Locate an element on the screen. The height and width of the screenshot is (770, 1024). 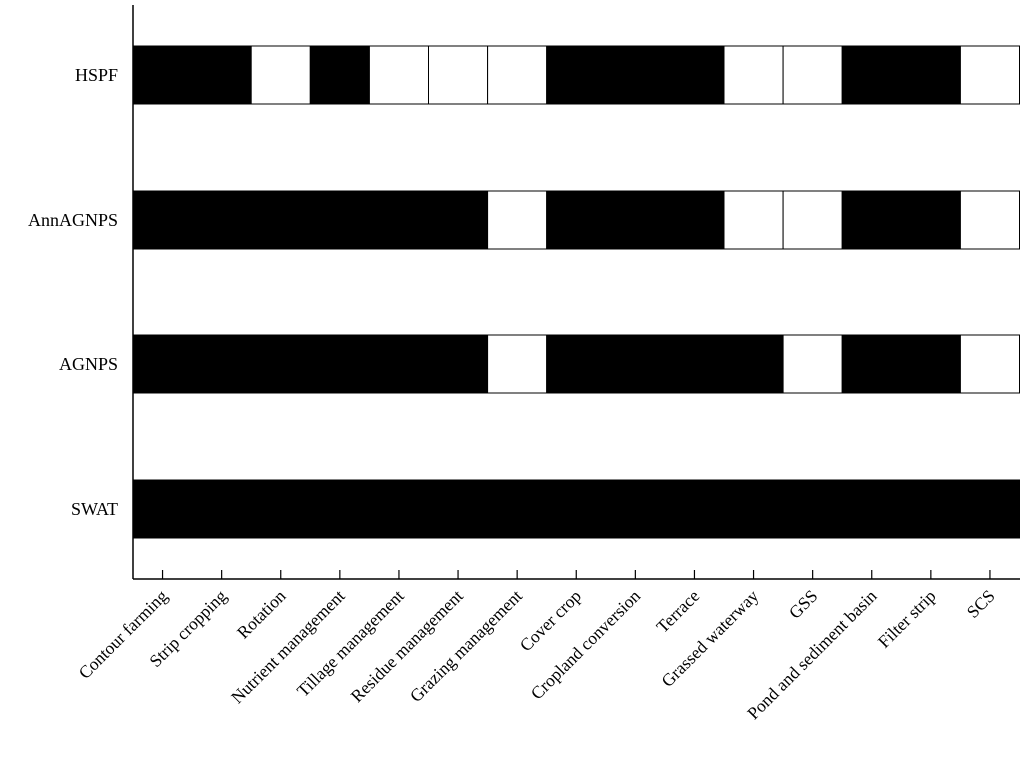
cell-swat-grazing-management is located at coordinates (517, 509).